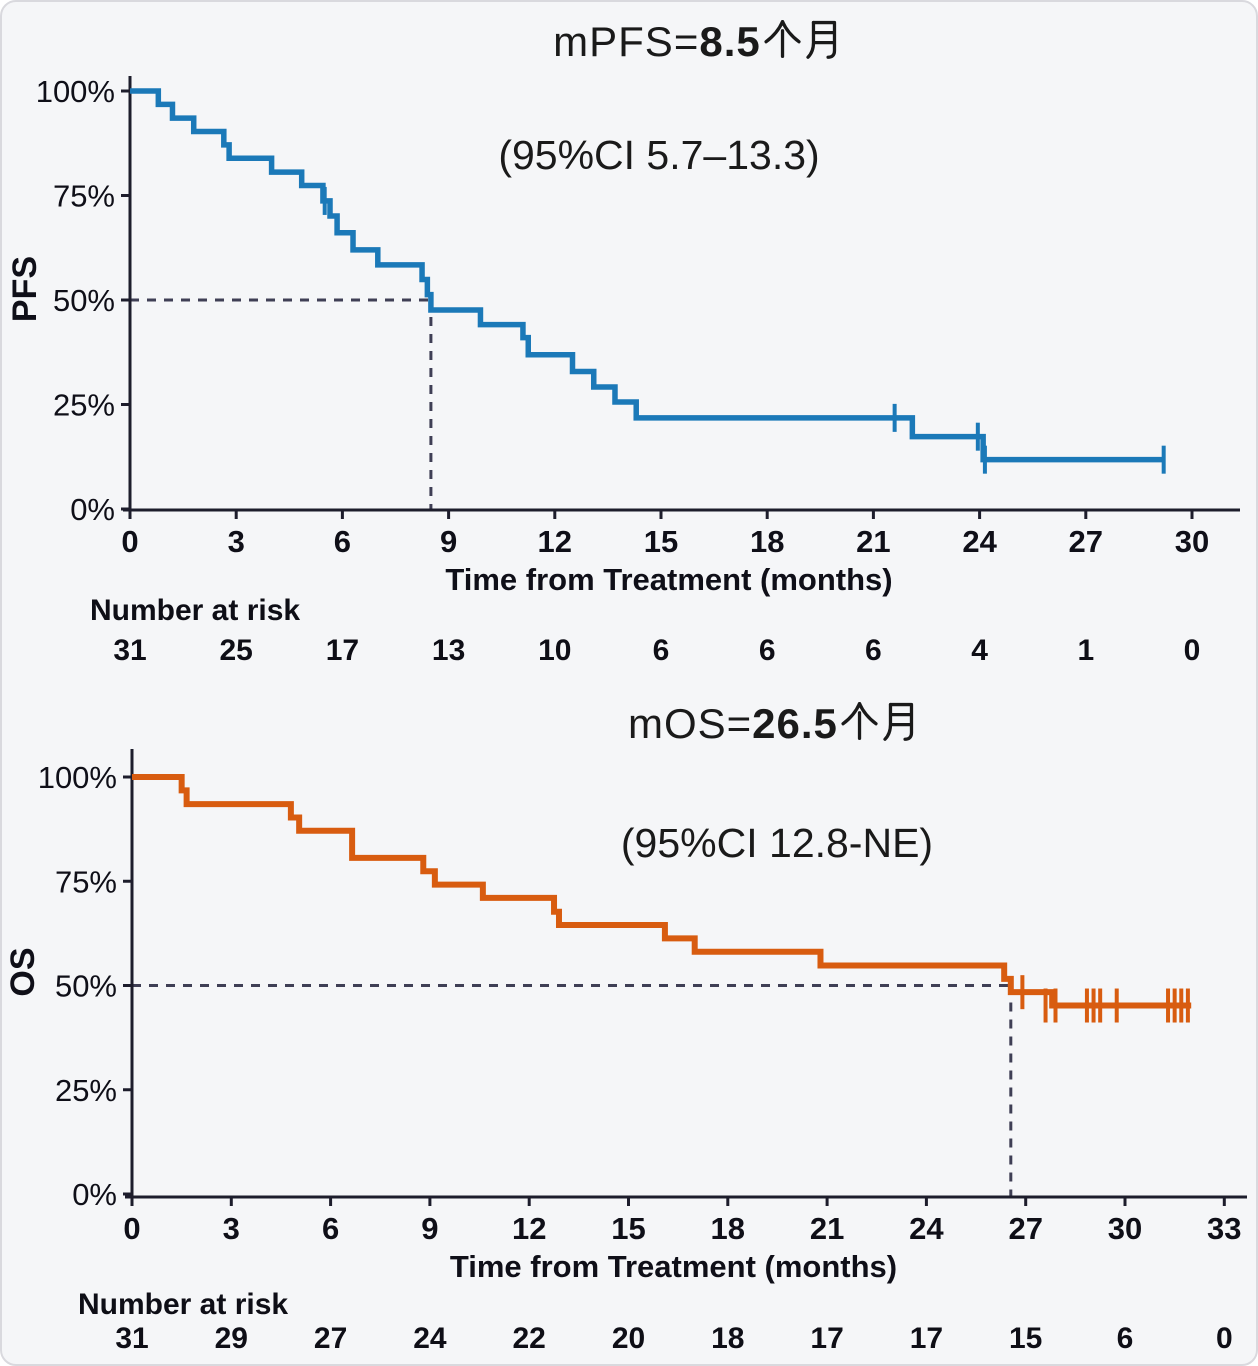 The width and height of the screenshot is (1258, 1366). What do you see at coordinates (195, 610) in the screenshot?
I see `pfs-risk-heading: Number at risk` at bounding box center [195, 610].